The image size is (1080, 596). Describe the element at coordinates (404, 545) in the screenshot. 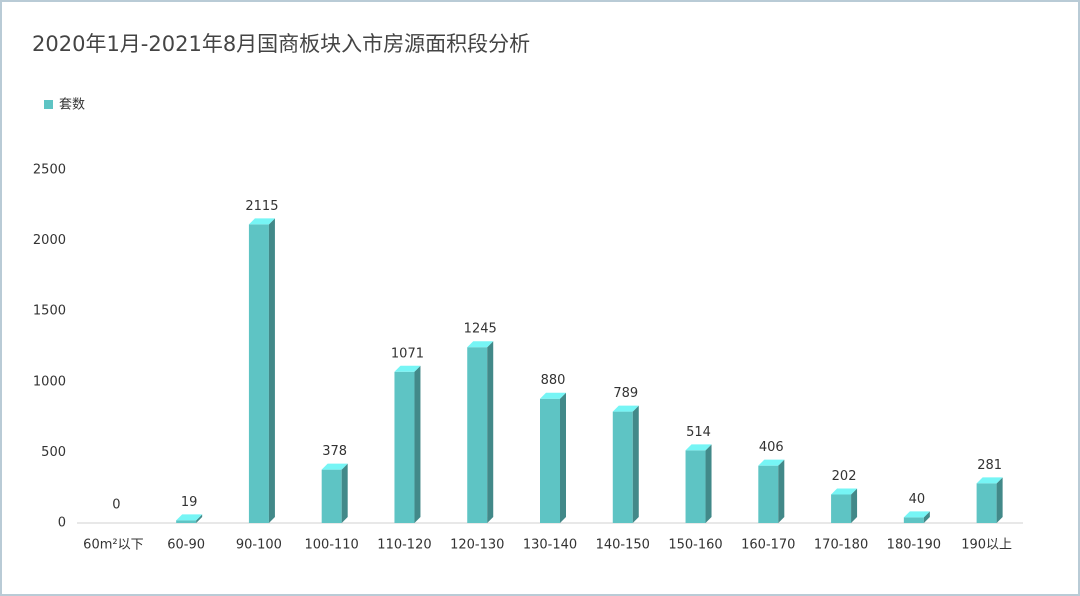

I see `x-tick-label: 110-120` at that location.